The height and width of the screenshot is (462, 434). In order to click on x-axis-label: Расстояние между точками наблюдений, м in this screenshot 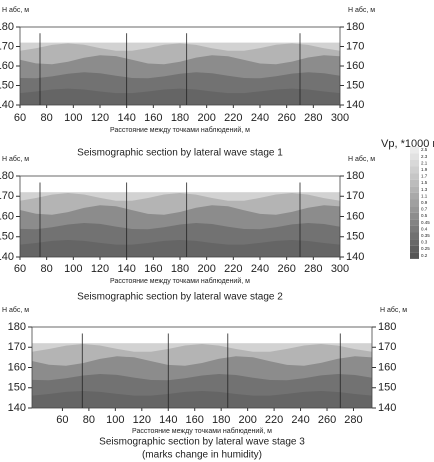, I will do `click(180, 130)`.